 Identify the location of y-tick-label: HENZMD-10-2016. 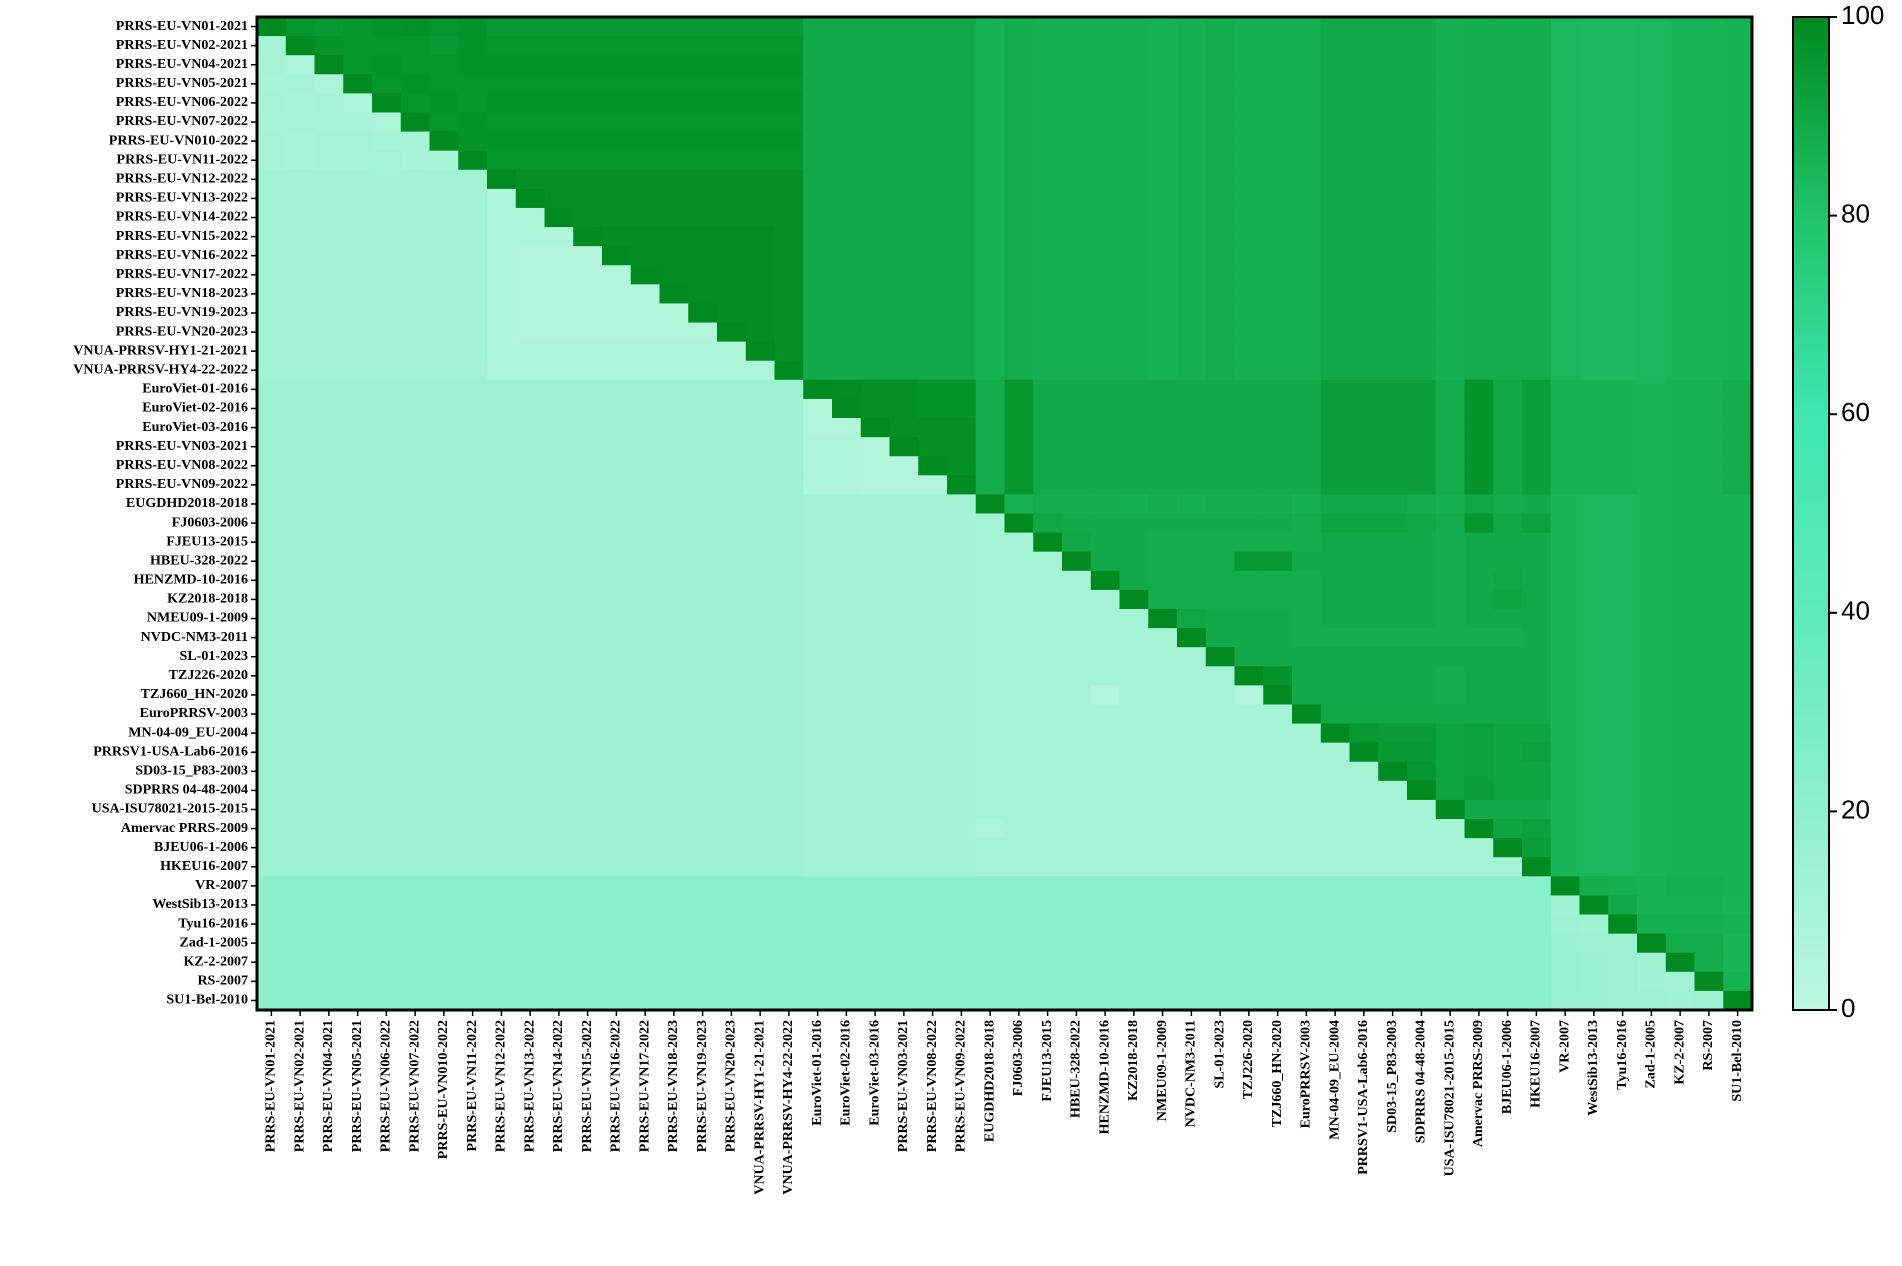
(191, 580).